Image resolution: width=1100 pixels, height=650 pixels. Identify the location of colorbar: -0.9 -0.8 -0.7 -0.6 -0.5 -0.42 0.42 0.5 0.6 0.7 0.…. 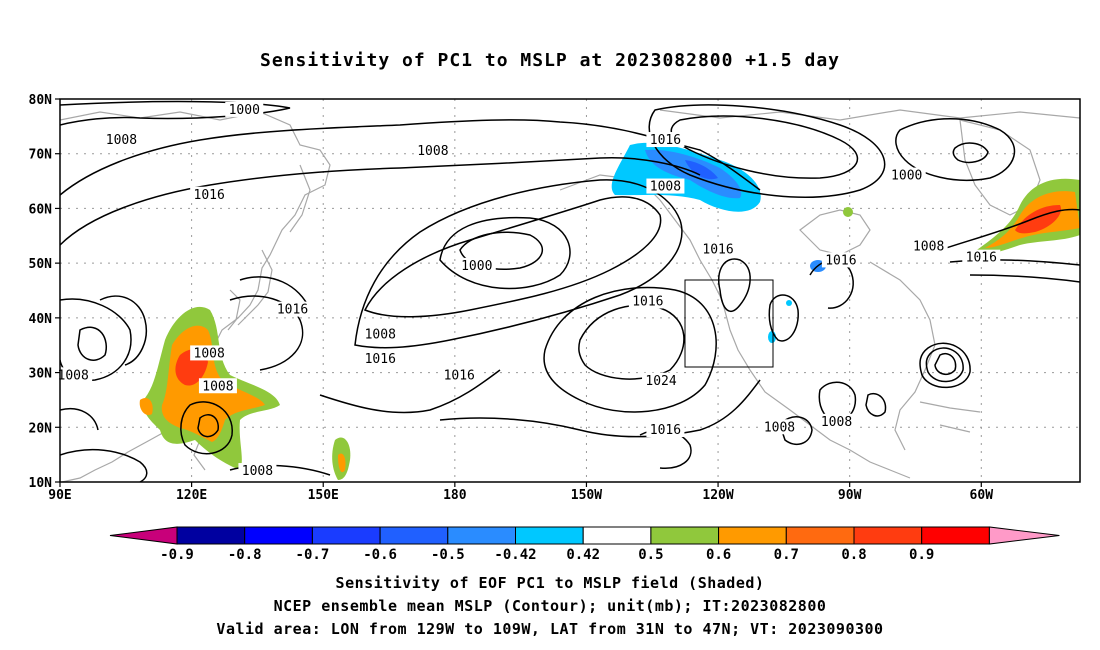
(584, 544).